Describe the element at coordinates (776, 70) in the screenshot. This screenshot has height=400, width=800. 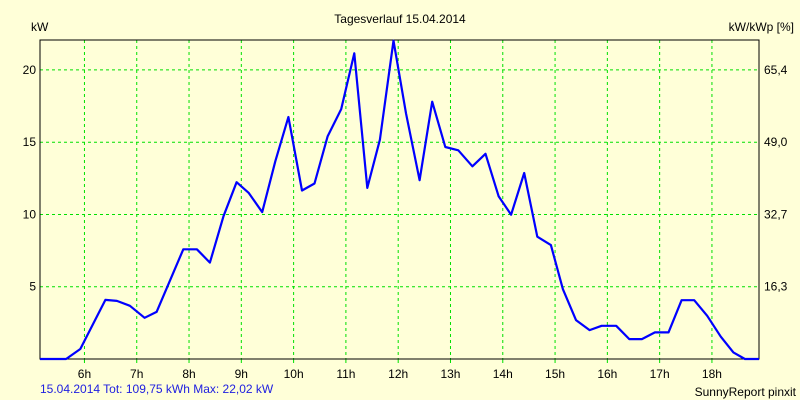
I see `y2-tick-label: 65,4` at that location.